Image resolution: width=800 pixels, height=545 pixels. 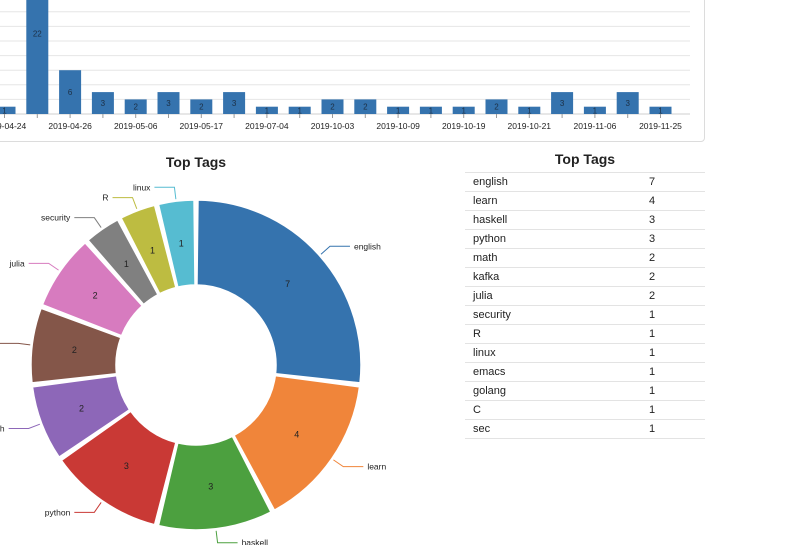 What do you see at coordinates (464, 126) in the screenshot?
I see `x-tick-label: 2019-10-19` at bounding box center [464, 126].